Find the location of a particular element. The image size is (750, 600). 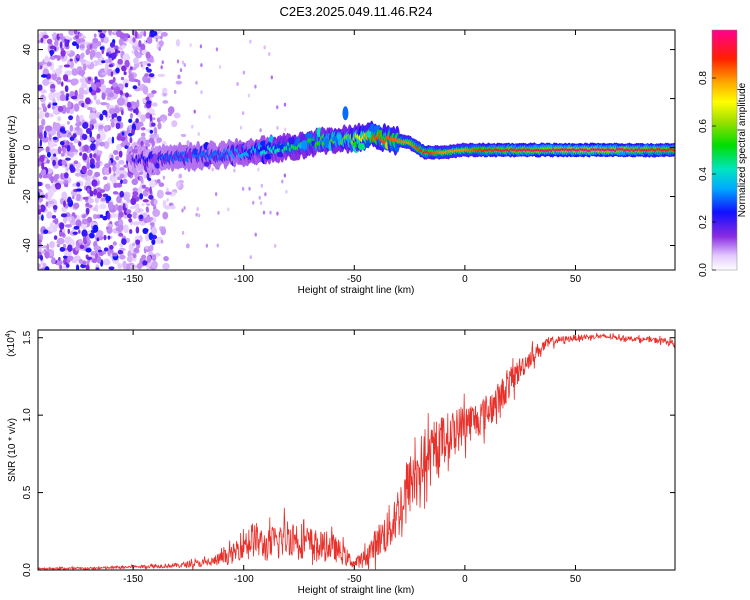

y-tick-label: 20 is located at coordinates (27, 99).